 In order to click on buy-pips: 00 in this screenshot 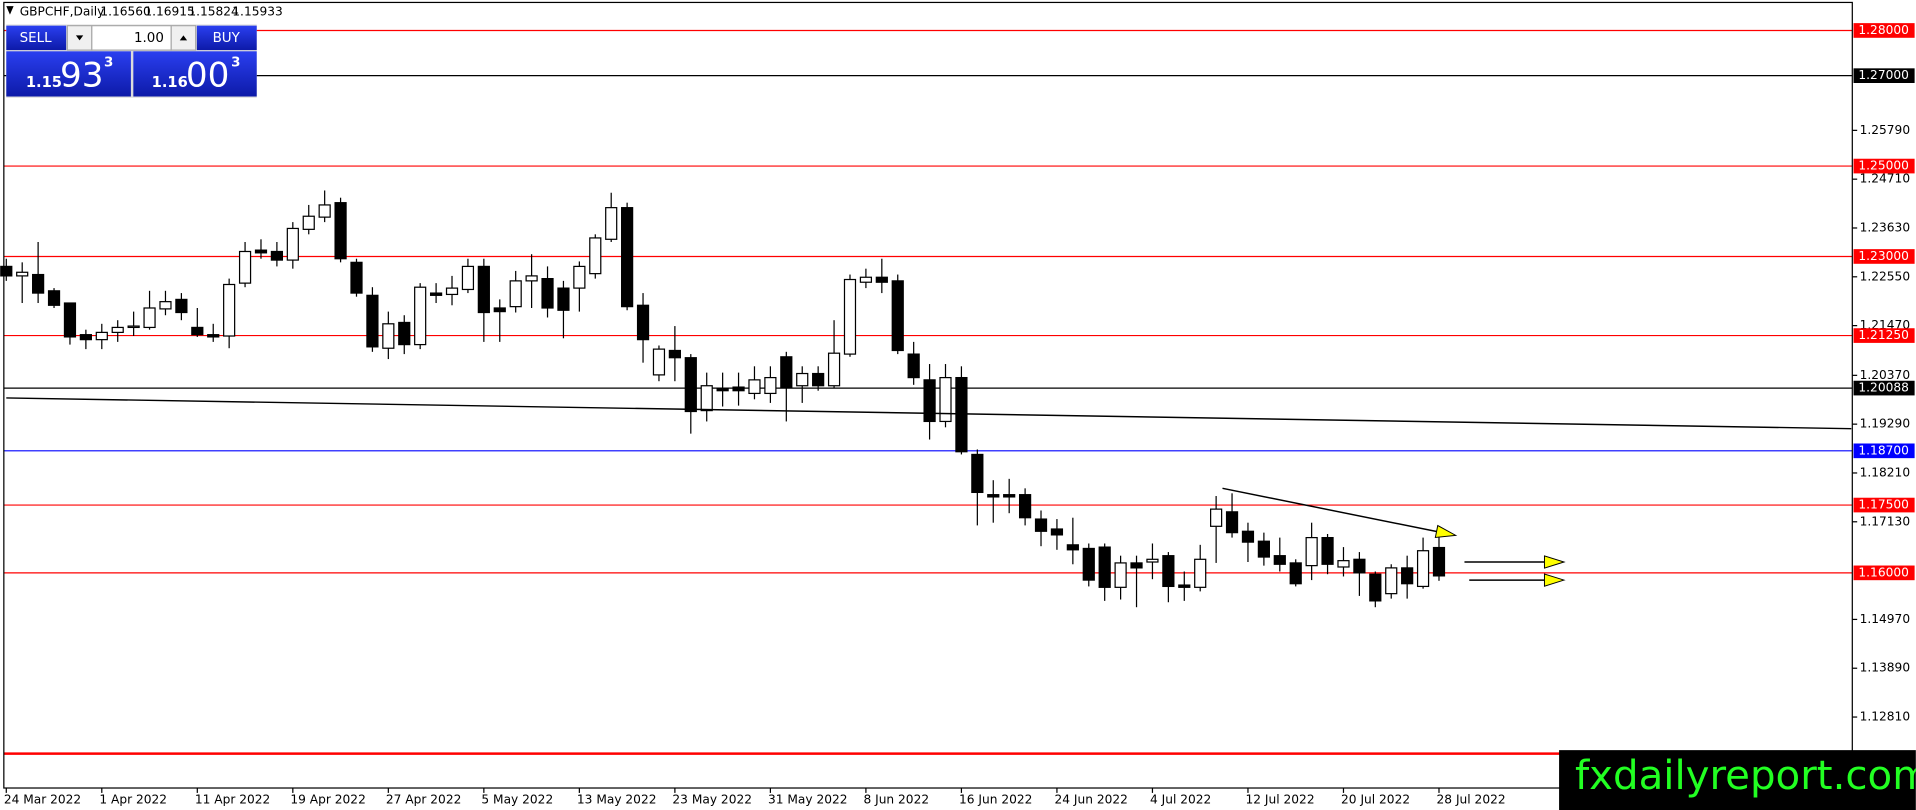, I will do `click(208, 75)`.